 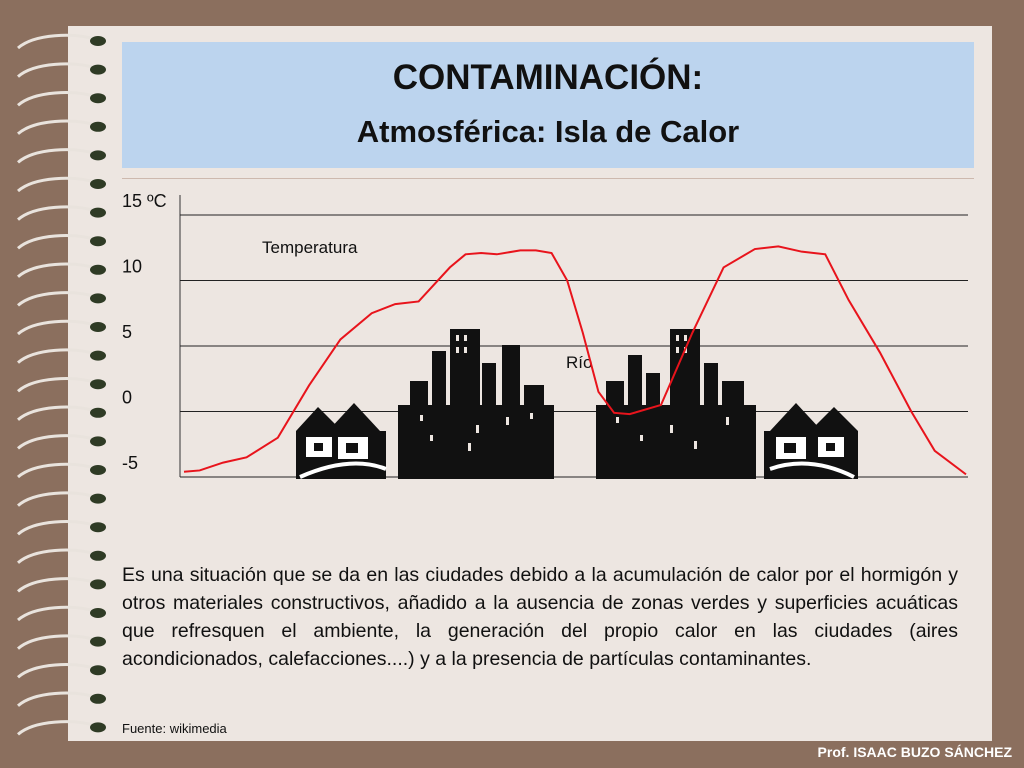 What do you see at coordinates (676, 404) in the screenshot?
I see `city-buildings-right-icon` at bounding box center [676, 404].